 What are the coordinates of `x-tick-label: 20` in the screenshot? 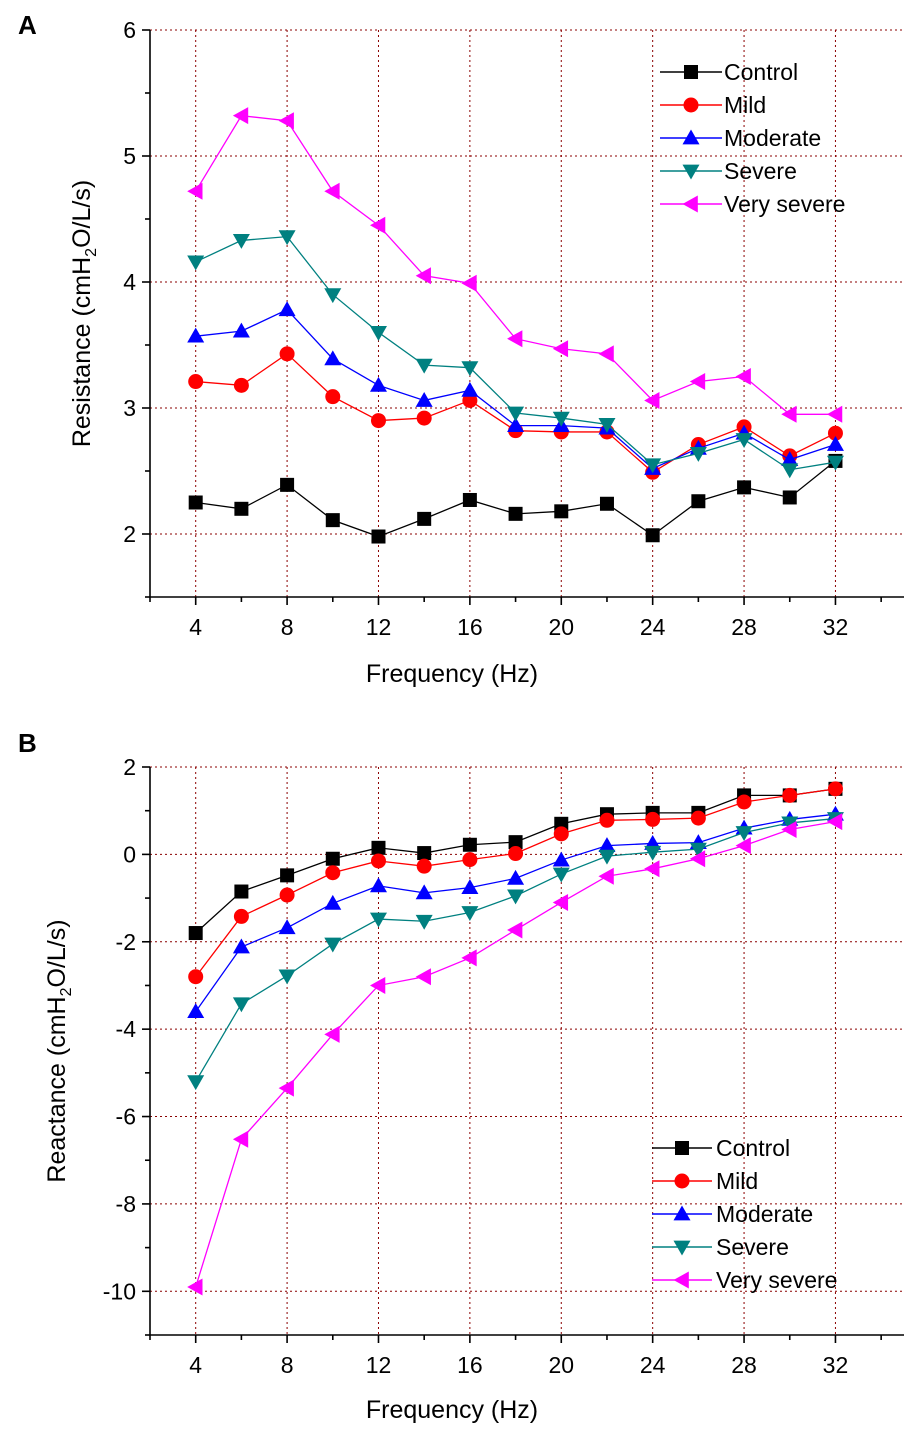 It's located at (561, 627).